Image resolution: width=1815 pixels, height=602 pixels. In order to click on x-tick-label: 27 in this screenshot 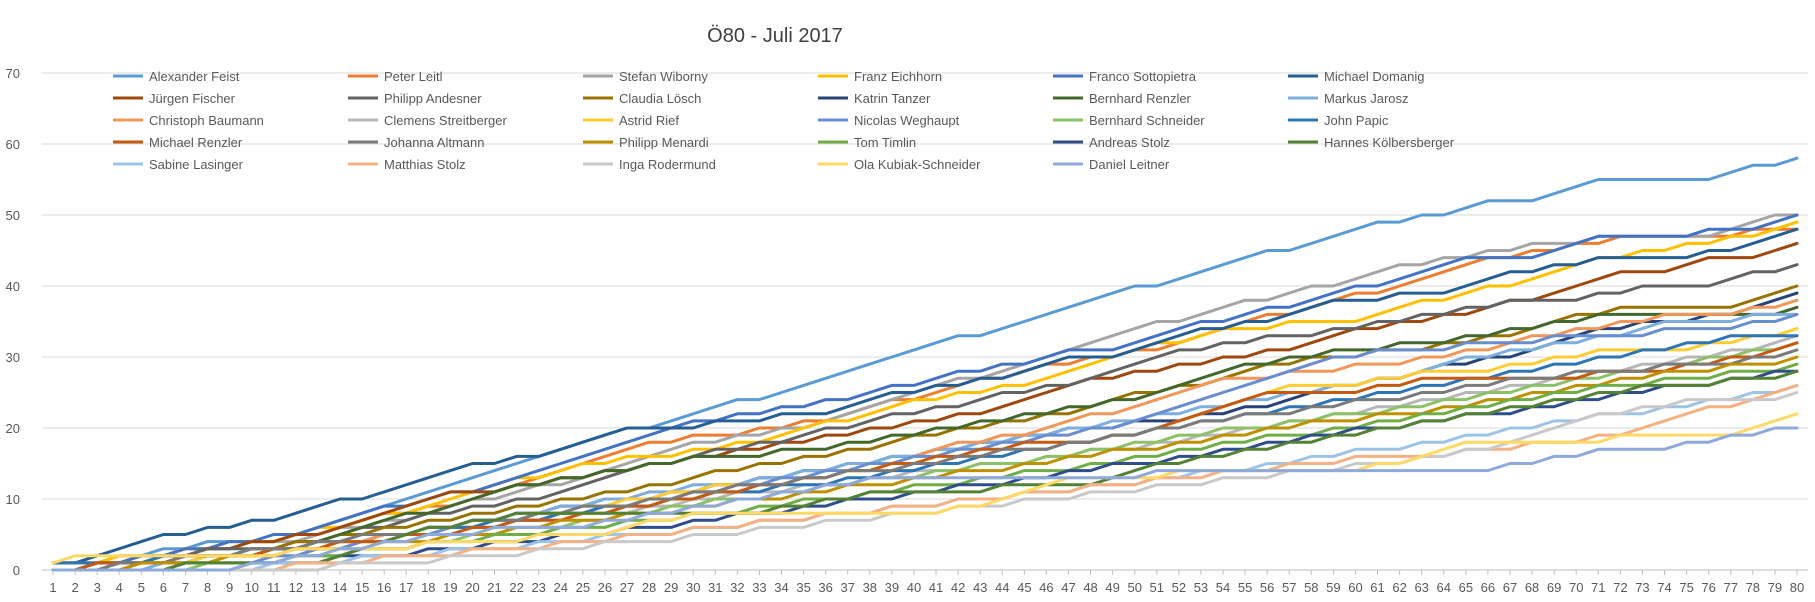, I will do `click(627, 587)`.